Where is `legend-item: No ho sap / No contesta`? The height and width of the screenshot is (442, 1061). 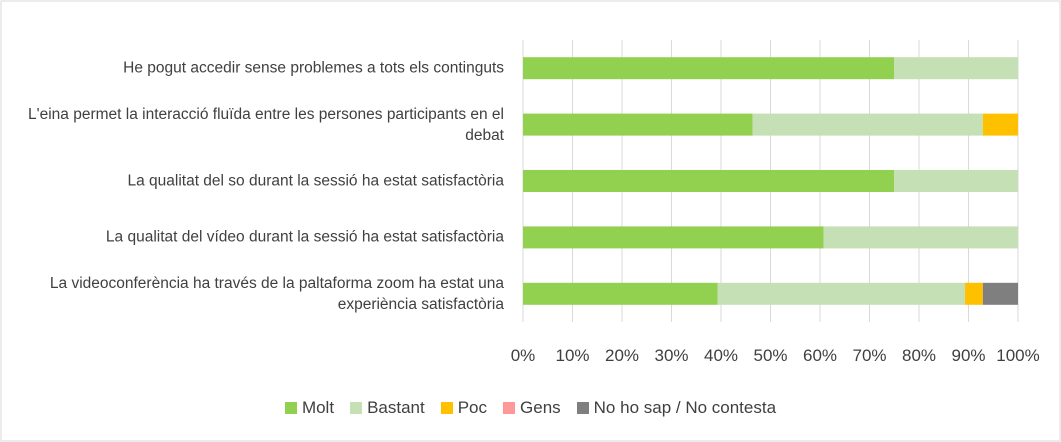
legend-item: No ho sap / No contesta is located at coordinates (676, 408).